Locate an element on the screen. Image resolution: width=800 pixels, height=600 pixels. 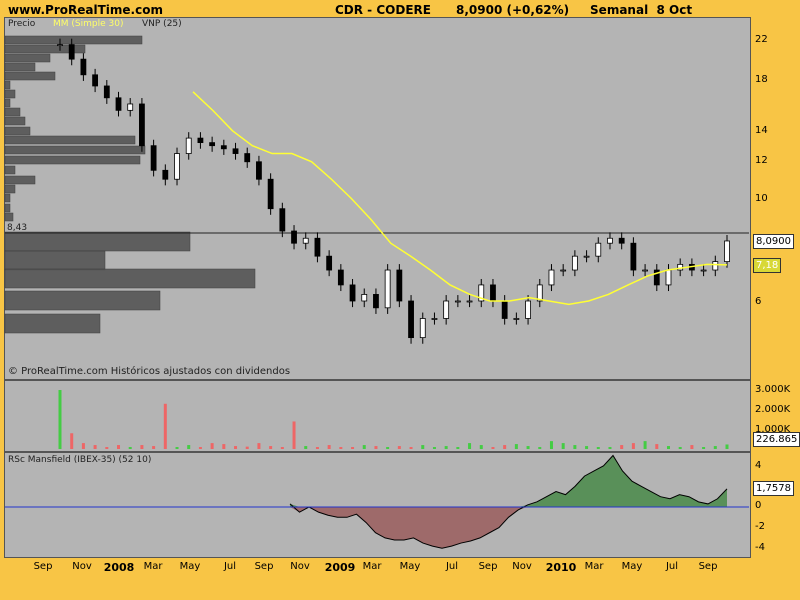
legend-price: Precio is located at coordinates (22, 24).